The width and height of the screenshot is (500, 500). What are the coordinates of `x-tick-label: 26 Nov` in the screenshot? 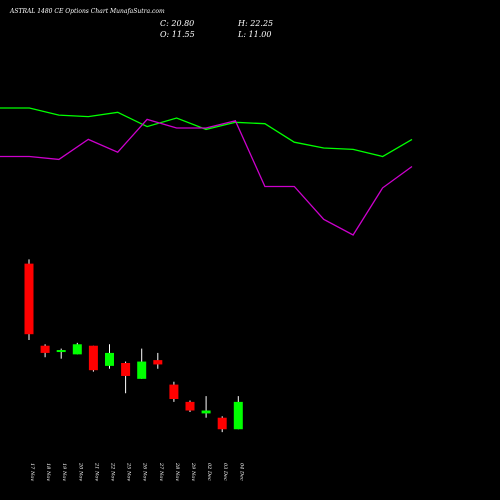 It's located at (145, 471).